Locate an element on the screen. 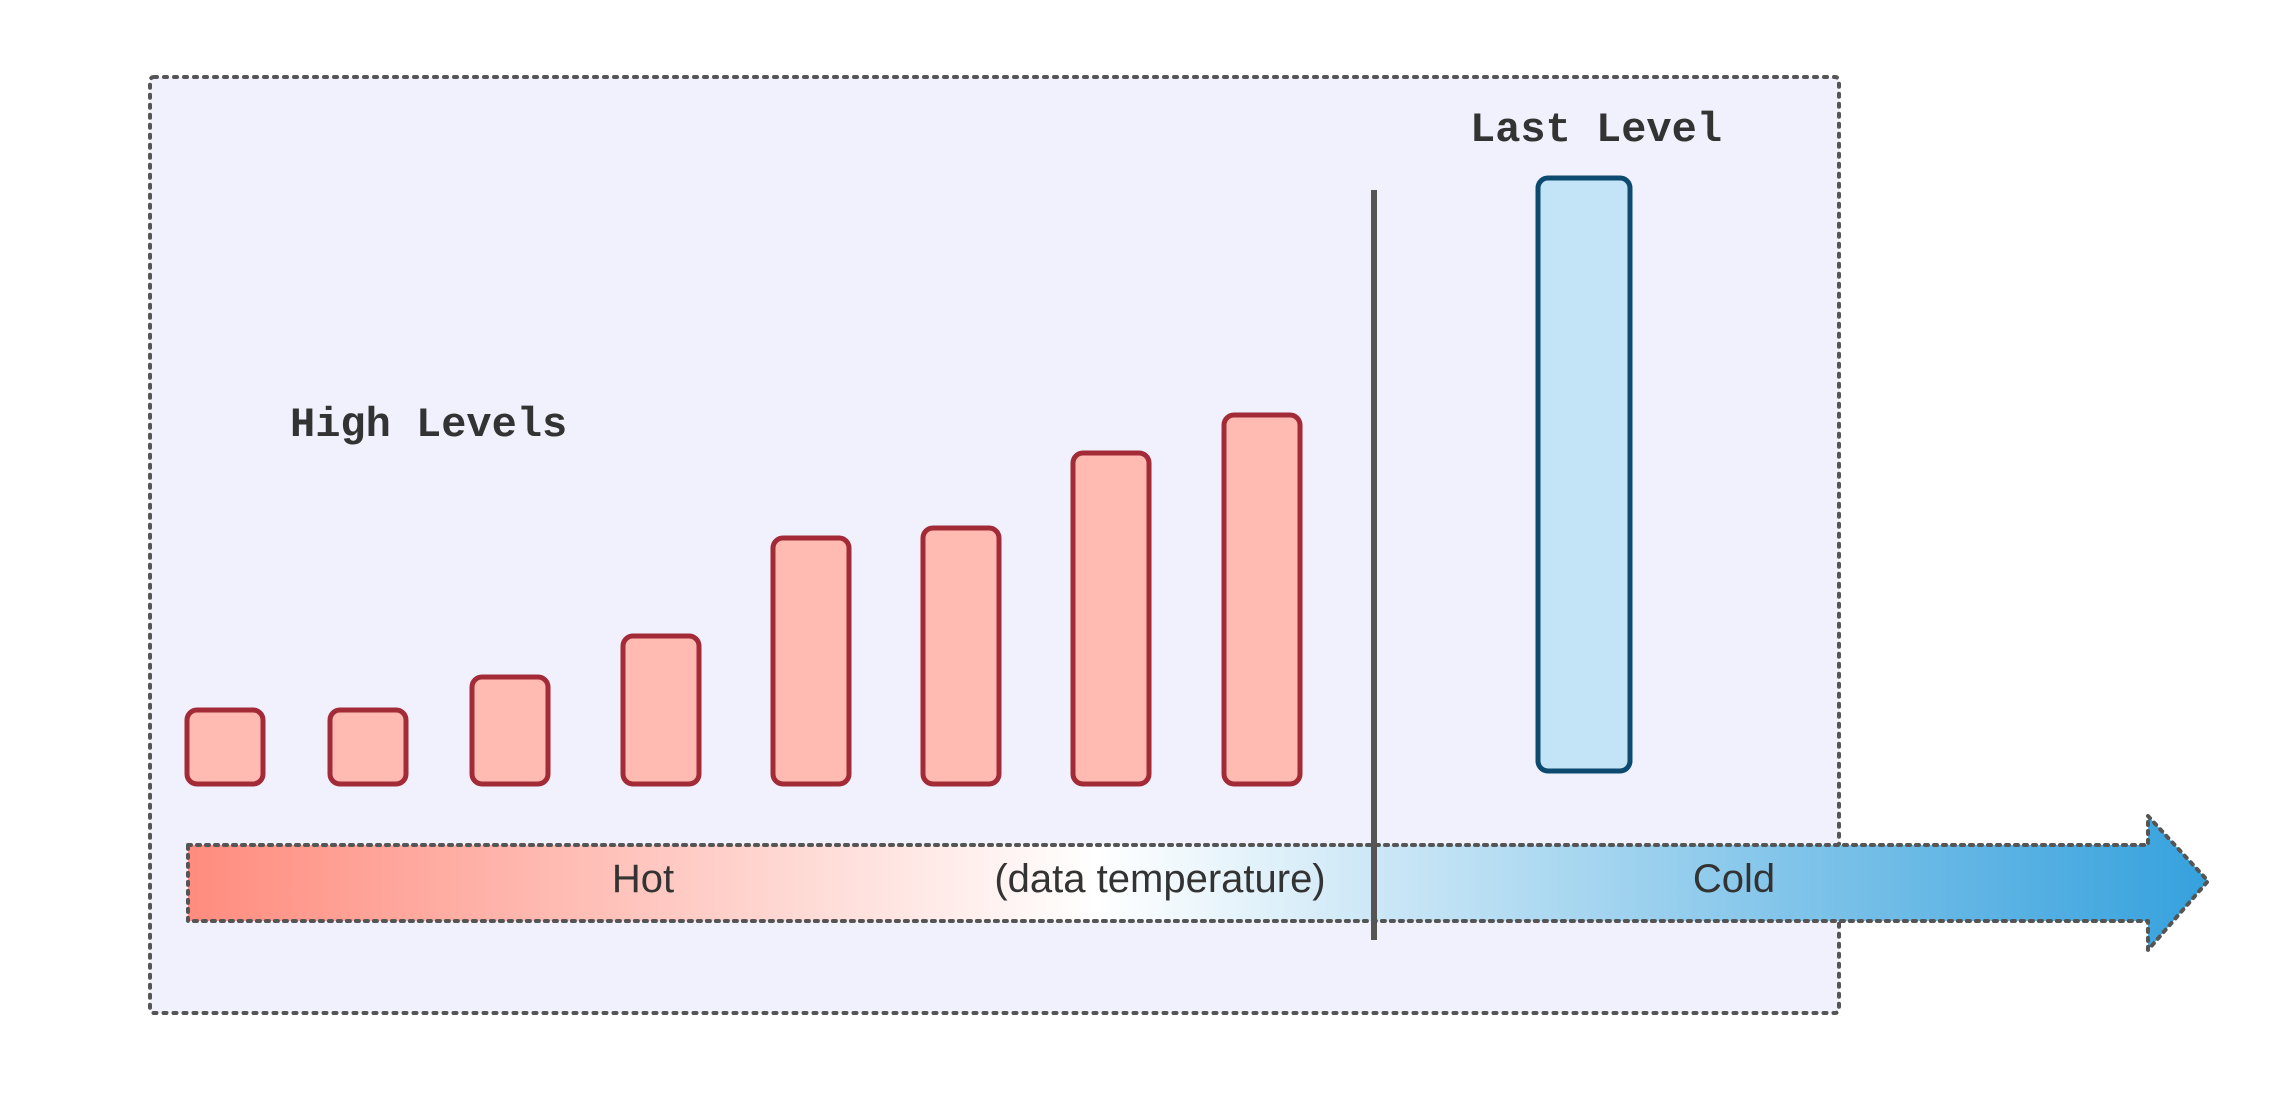  data-temperature-arrow is located at coordinates (1198, 883).